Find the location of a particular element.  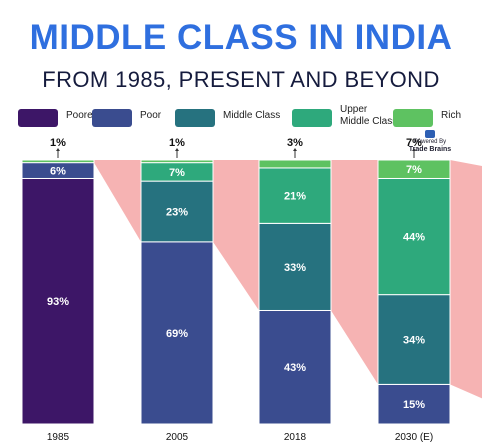

trade-brains-logo-icon is located at coordinates (430, 134).